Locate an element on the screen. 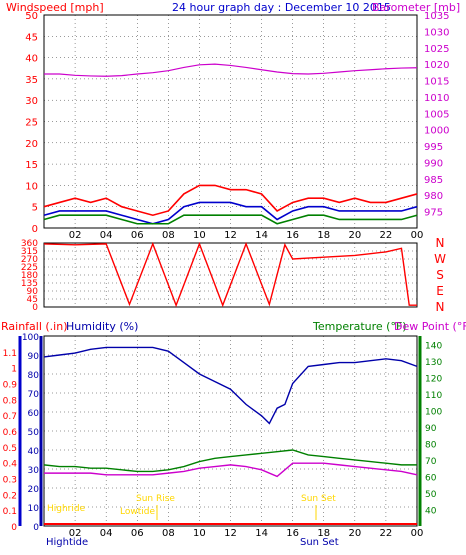  humidity-tick-label: 30 is located at coordinates (34, 471).